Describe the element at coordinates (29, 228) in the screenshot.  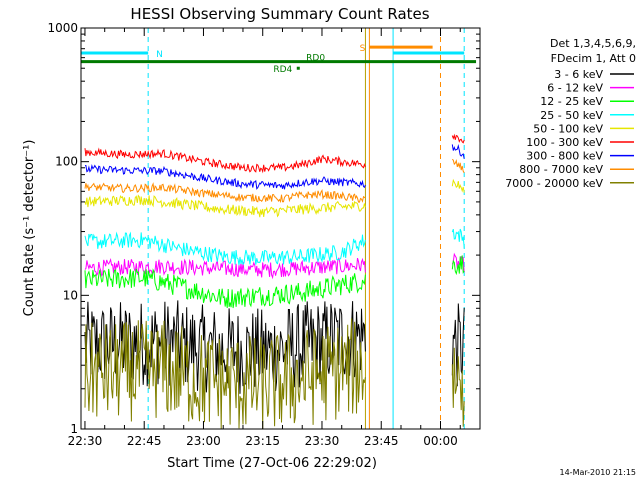
I see `y-axis-label: Count Rate (s⁻¹ detector⁻¹)` at that location.